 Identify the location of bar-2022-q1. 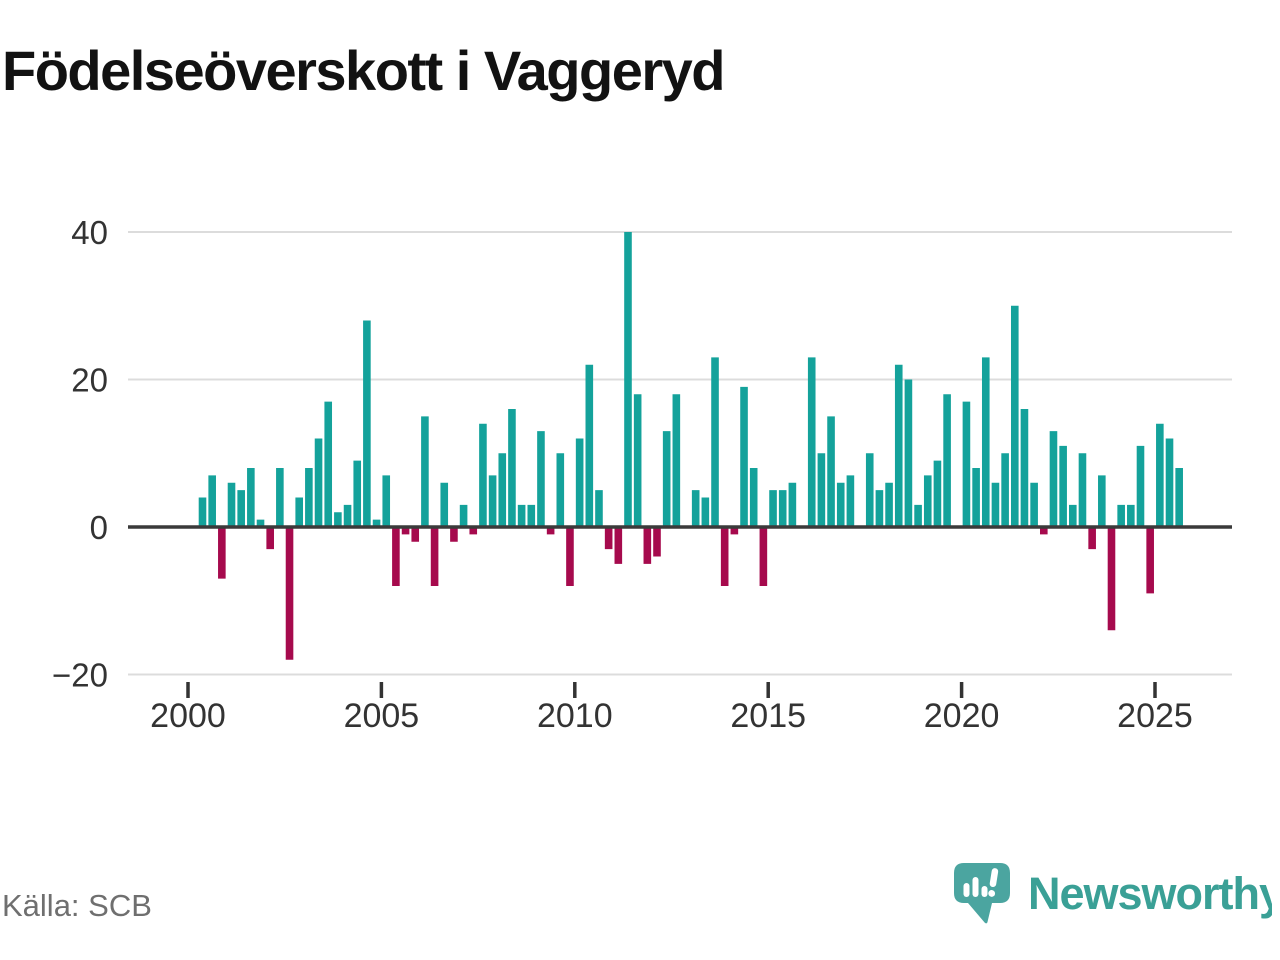
(1044, 531).